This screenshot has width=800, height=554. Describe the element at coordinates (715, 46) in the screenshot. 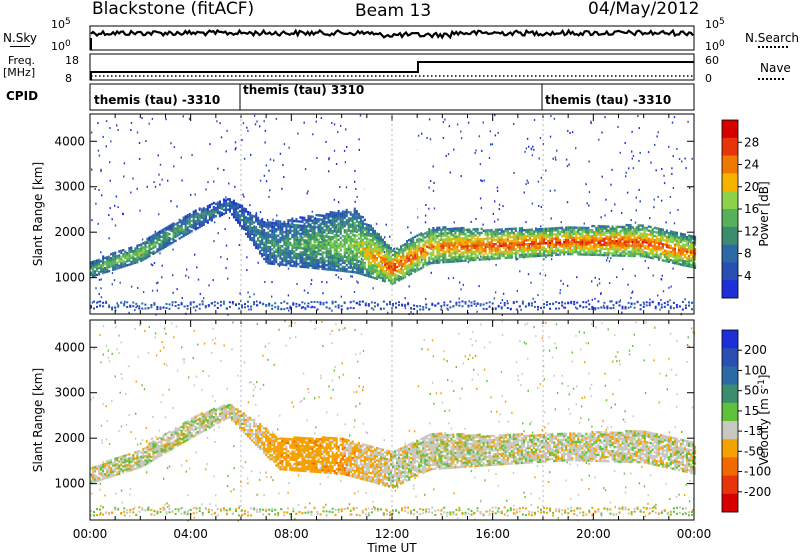

I see `nsearch-tick-bottom: 100` at that location.